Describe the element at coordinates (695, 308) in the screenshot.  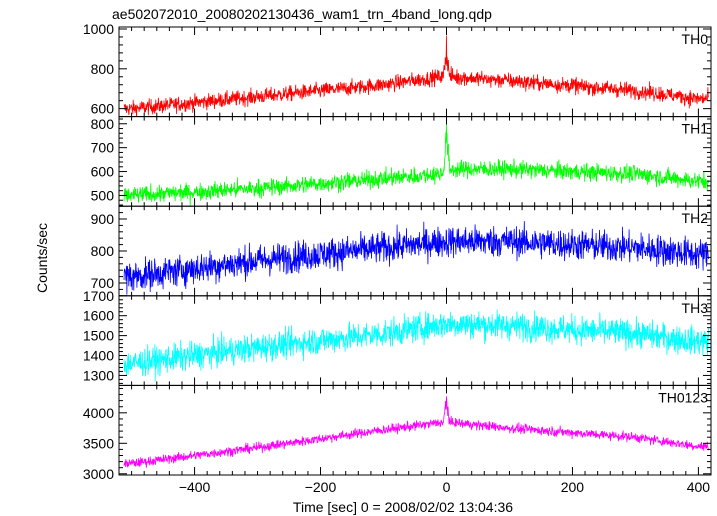
I see `panel-label-th3: TH3` at that location.